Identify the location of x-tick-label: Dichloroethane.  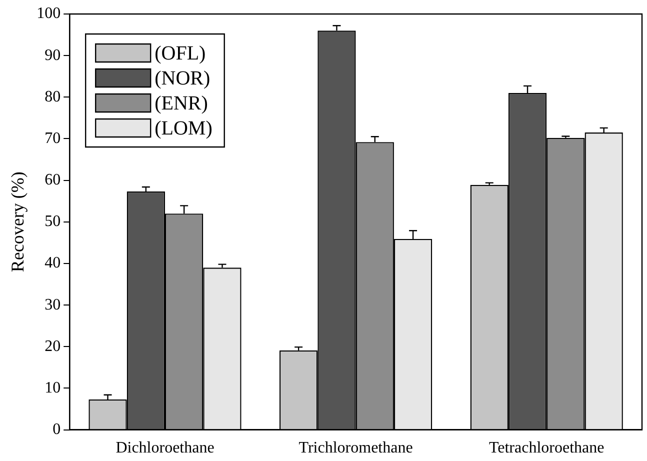
(165, 448).